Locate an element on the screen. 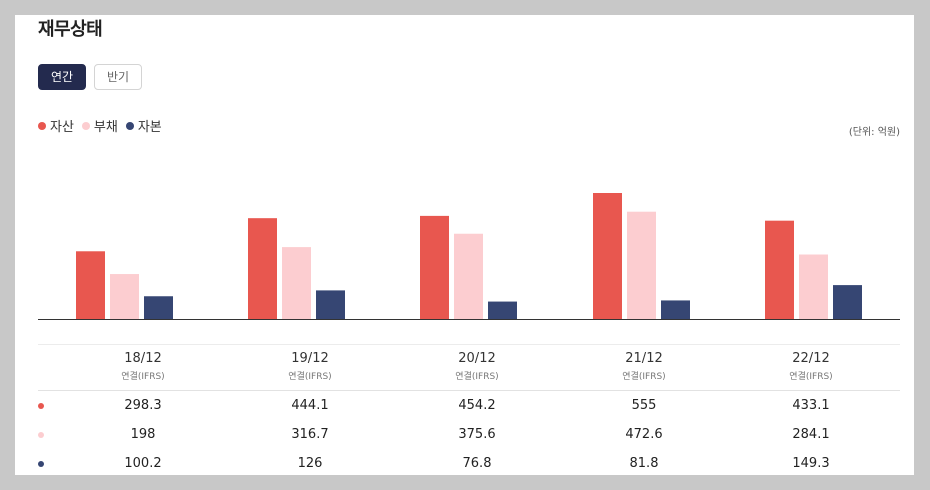 This screenshot has width=930, height=490. table-cell: 149.3 is located at coordinates (811, 463).